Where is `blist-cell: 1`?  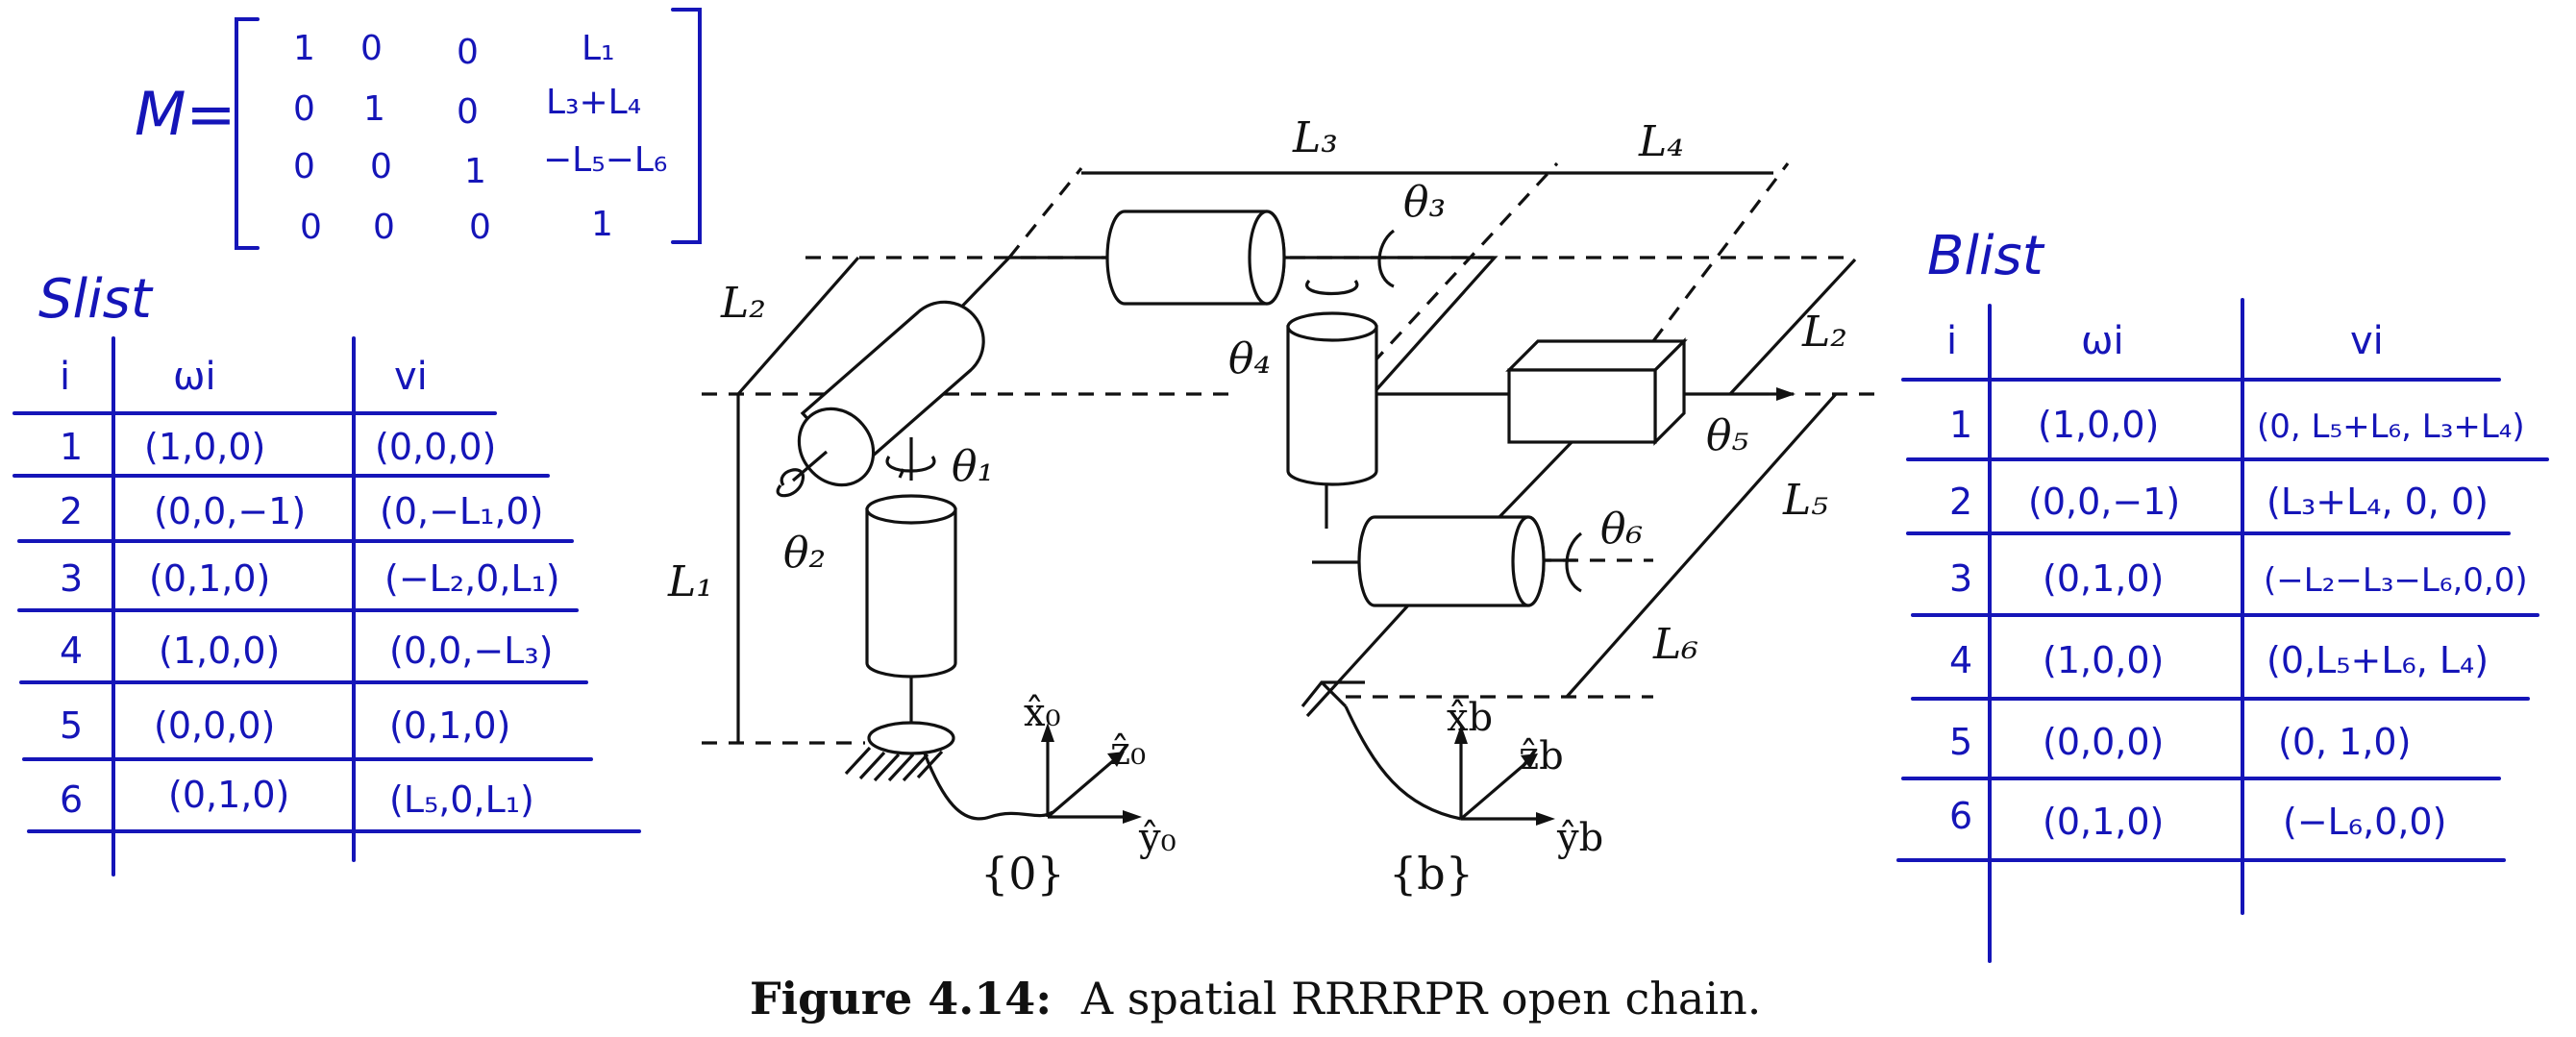 blist-cell: 1 is located at coordinates (1960, 425).